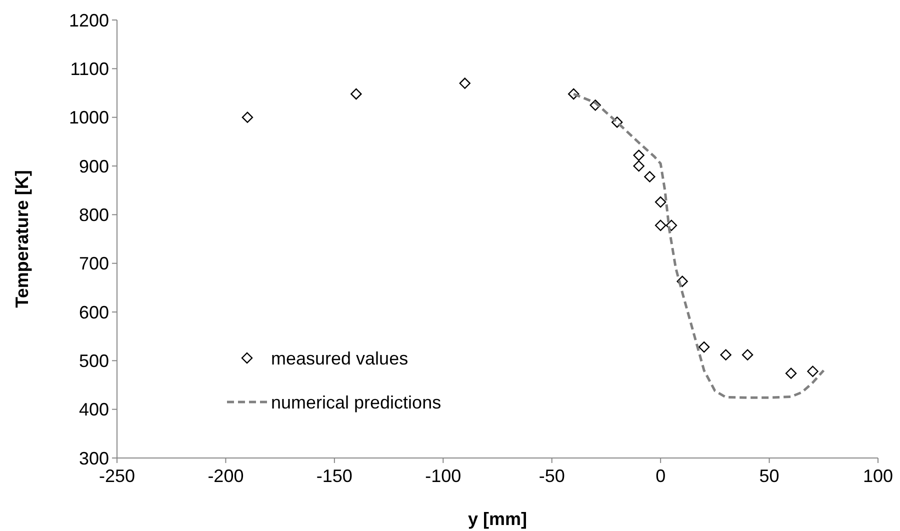 Image resolution: width=900 pixels, height=531 pixels. What do you see at coordinates (88, 20) in the screenshot?
I see `y-tick-label: 1200` at bounding box center [88, 20].